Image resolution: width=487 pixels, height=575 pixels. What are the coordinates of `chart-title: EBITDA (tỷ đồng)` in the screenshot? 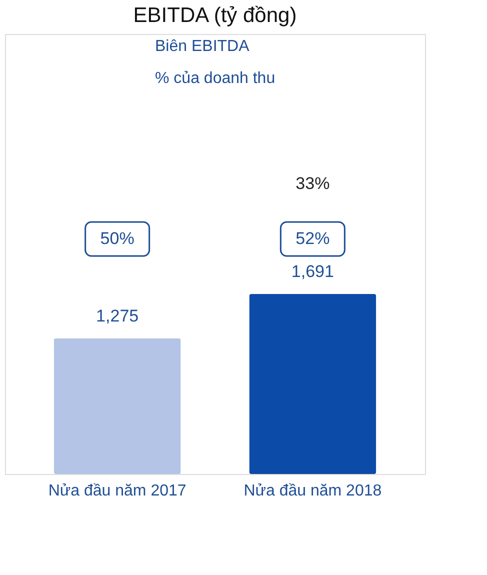 It's located at (215, 15).